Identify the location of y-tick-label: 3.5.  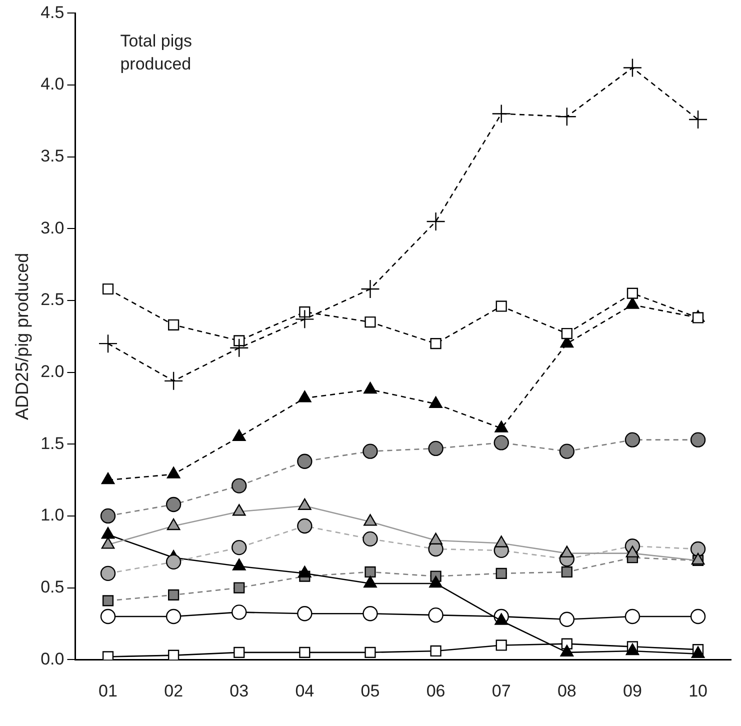
(52, 156).